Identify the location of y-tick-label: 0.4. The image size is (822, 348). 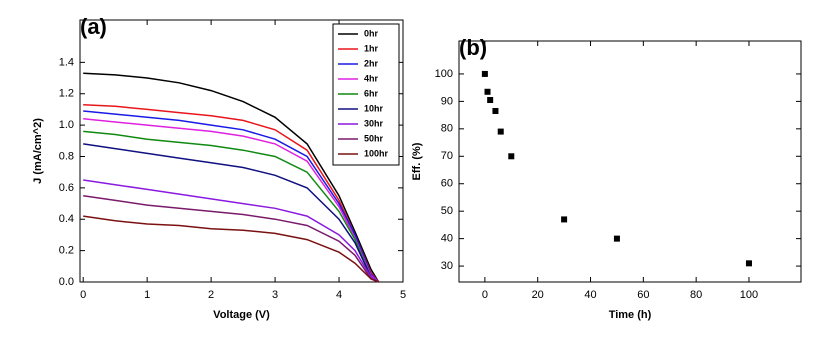
(66, 219).